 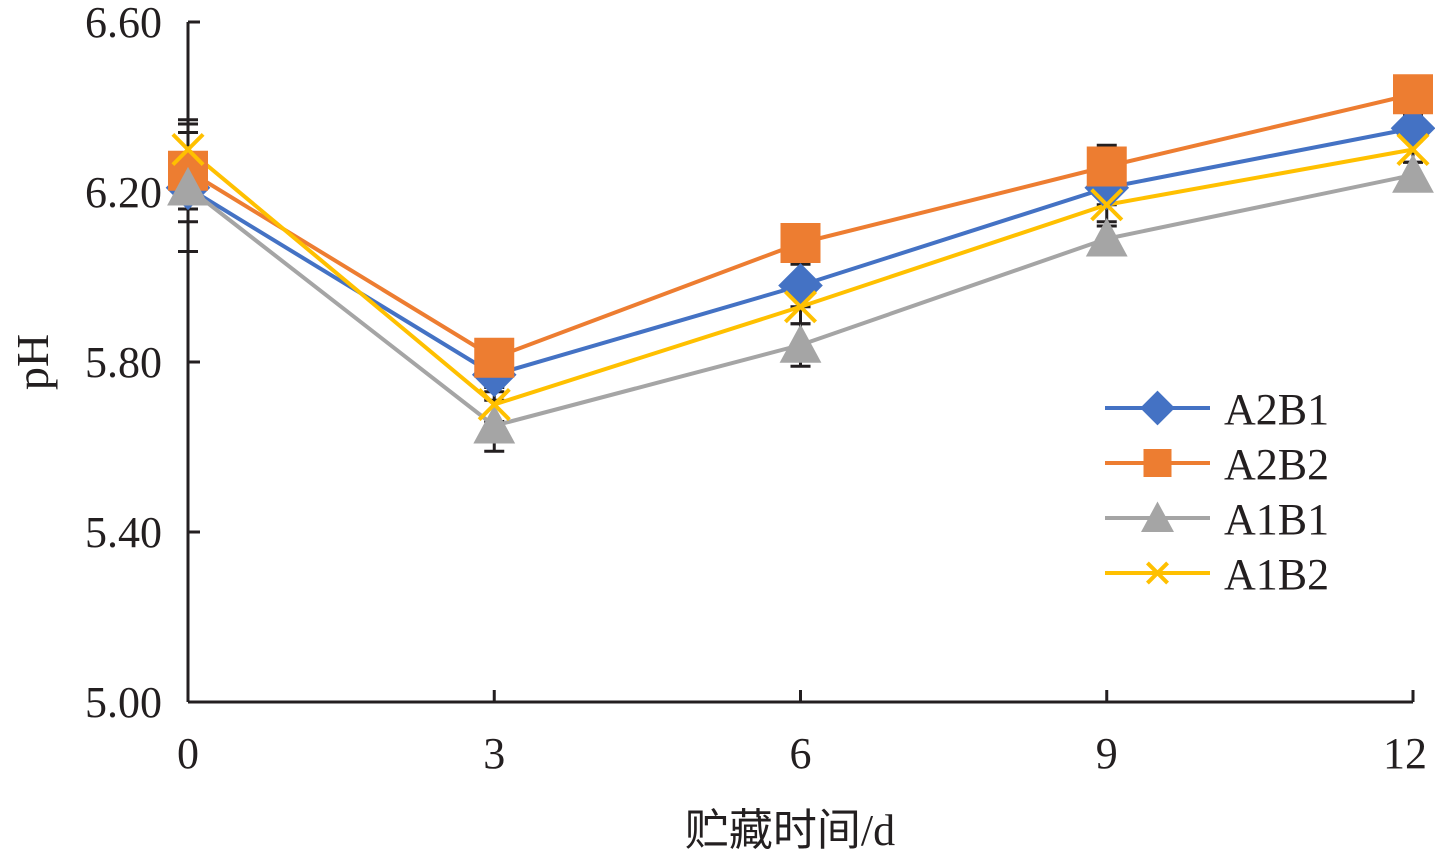 What do you see at coordinates (1405, 753) in the screenshot?
I see `x-tick-label: 12` at bounding box center [1405, 753].